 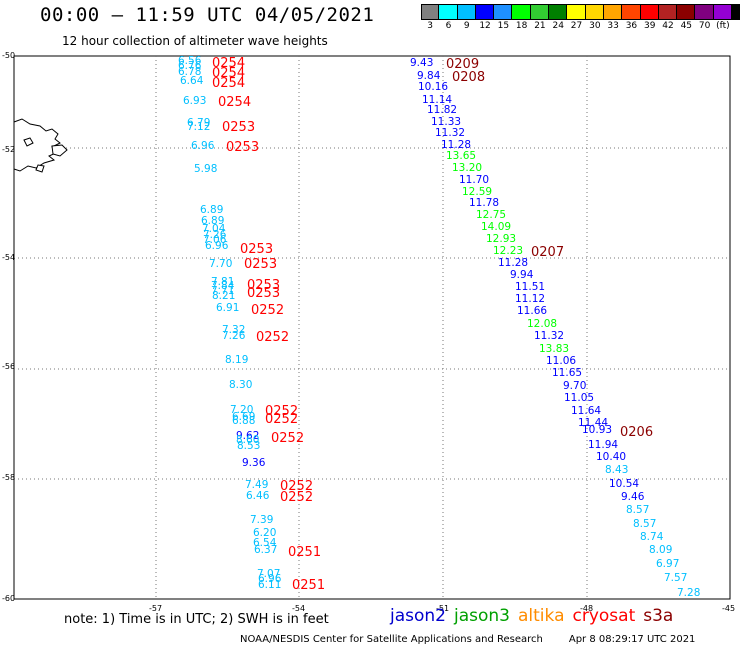 What do you see at coordinates (540, 26) in the screenshot?
I see `scale-label: 21` at bounding box center [540, 26].